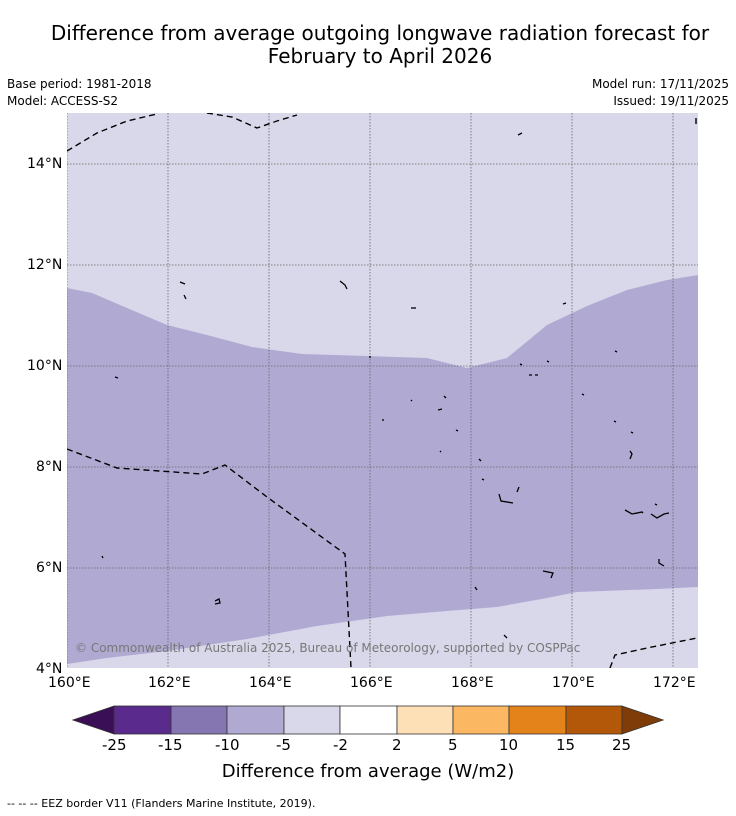  Describe the element at coordinates (49, 669) in the screenshot. I see `y-tick-4n: 4°N` at that location.